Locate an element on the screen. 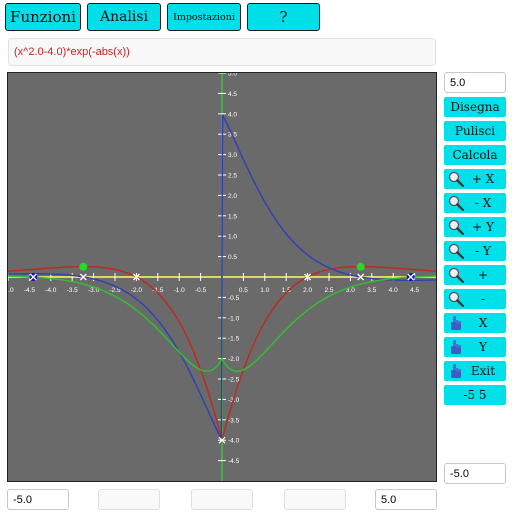 The width and height of the screenshot is (512, 512). tab-impostazioni-label: Impostazioni is located at coordinates (204, 17).